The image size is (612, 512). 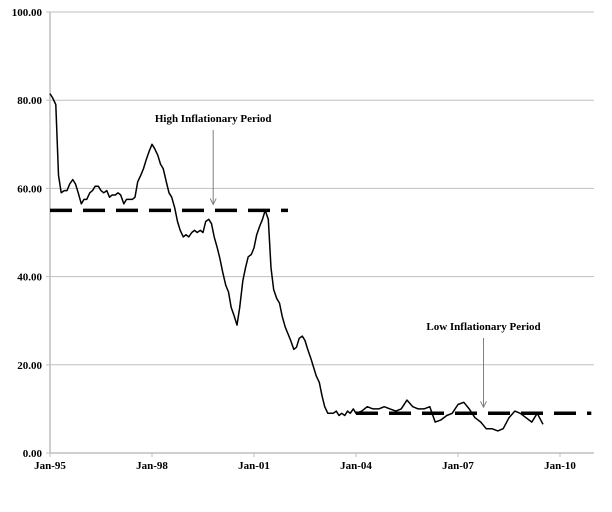 What do you see at coordinates (50, 466) in the screenshot?
I see `x-tick-label: Jan-95` at bounding box center [50, 466].